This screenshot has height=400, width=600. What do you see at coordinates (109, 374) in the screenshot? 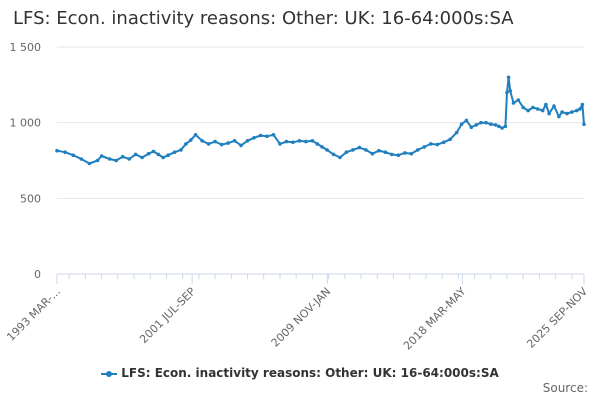
I see `legend-marker-icon` at bounding box center [109, 374].